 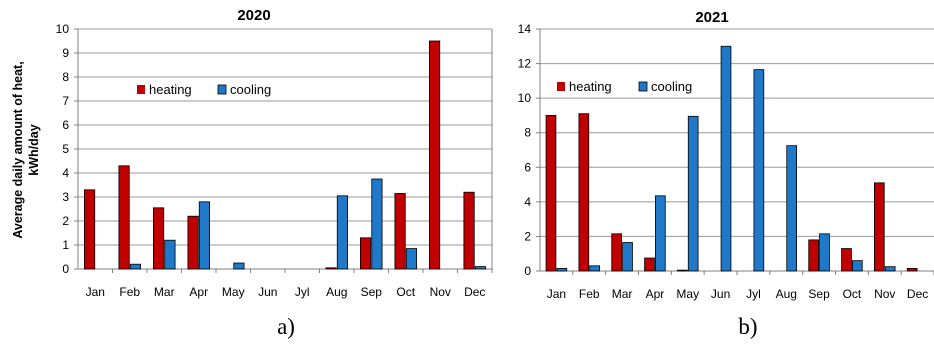 I want to click on y-tick-label: 9, so click(x=65, y=53).